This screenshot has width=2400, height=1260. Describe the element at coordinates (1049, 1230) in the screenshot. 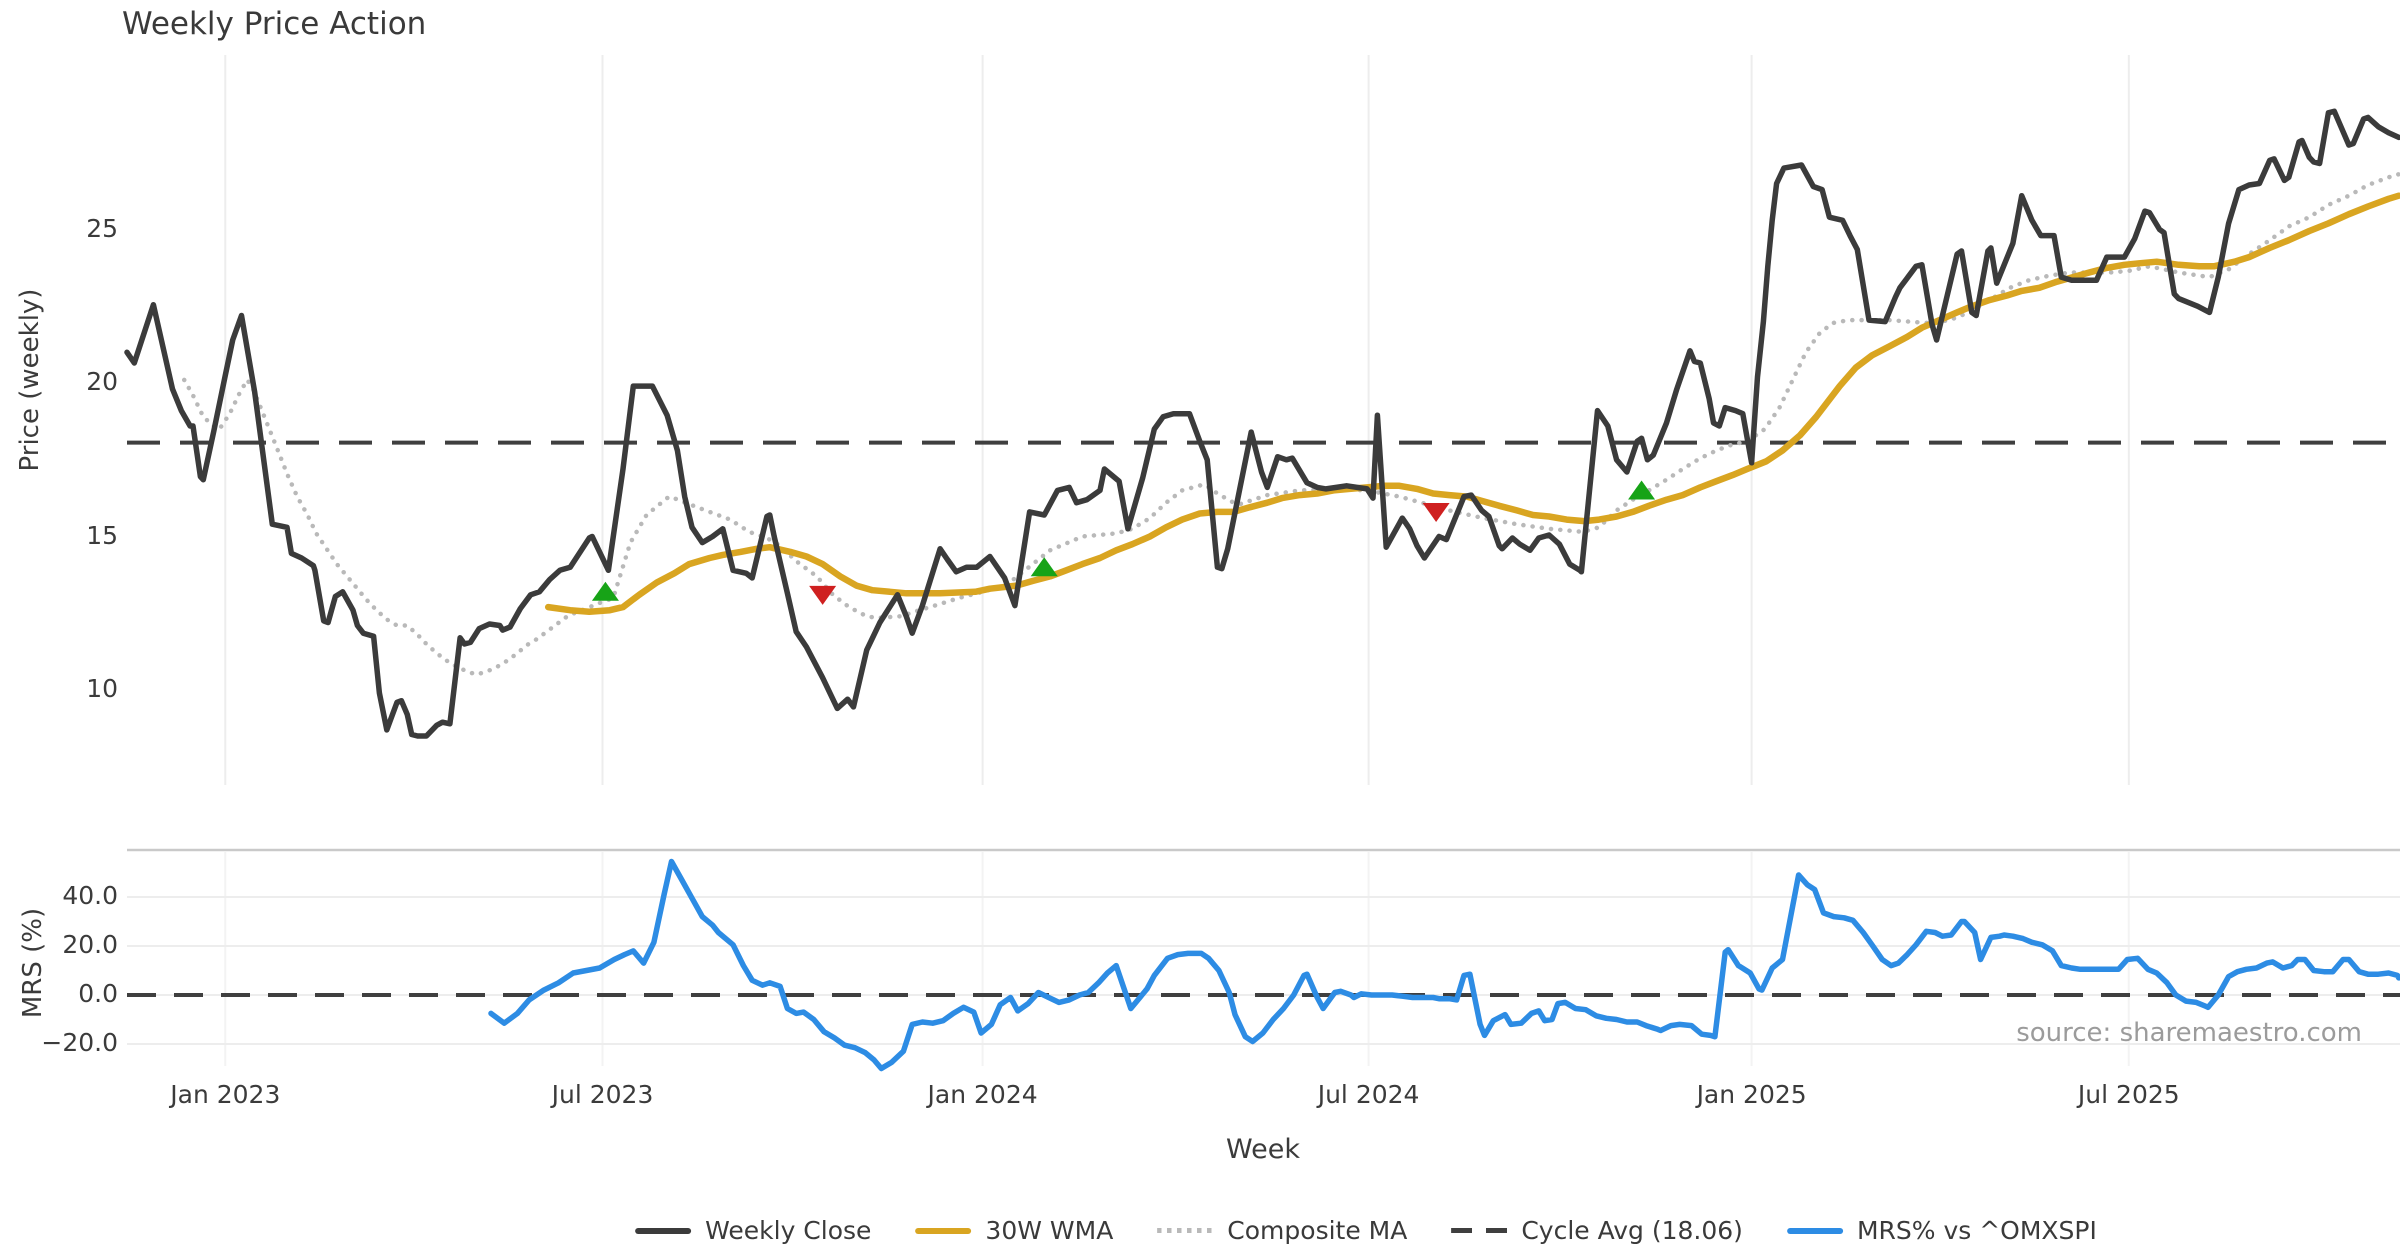

I see `legend-label: 30W WMA` at that location.